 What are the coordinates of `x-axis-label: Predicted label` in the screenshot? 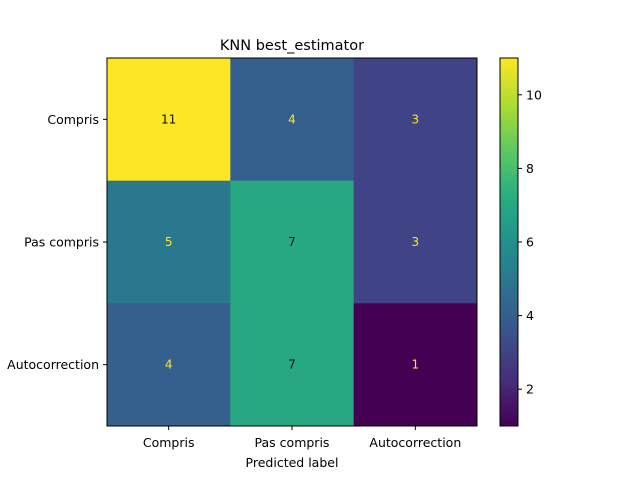 It's located at (292, 462).